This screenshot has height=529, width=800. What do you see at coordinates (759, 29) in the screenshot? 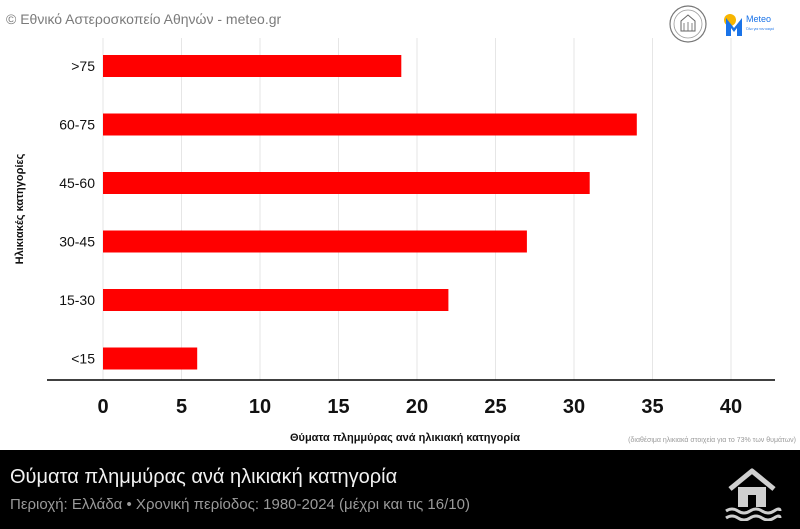
I see `meteo-logo-tagline: Όλα για τον καιρό` at bounding box center [759, 29].